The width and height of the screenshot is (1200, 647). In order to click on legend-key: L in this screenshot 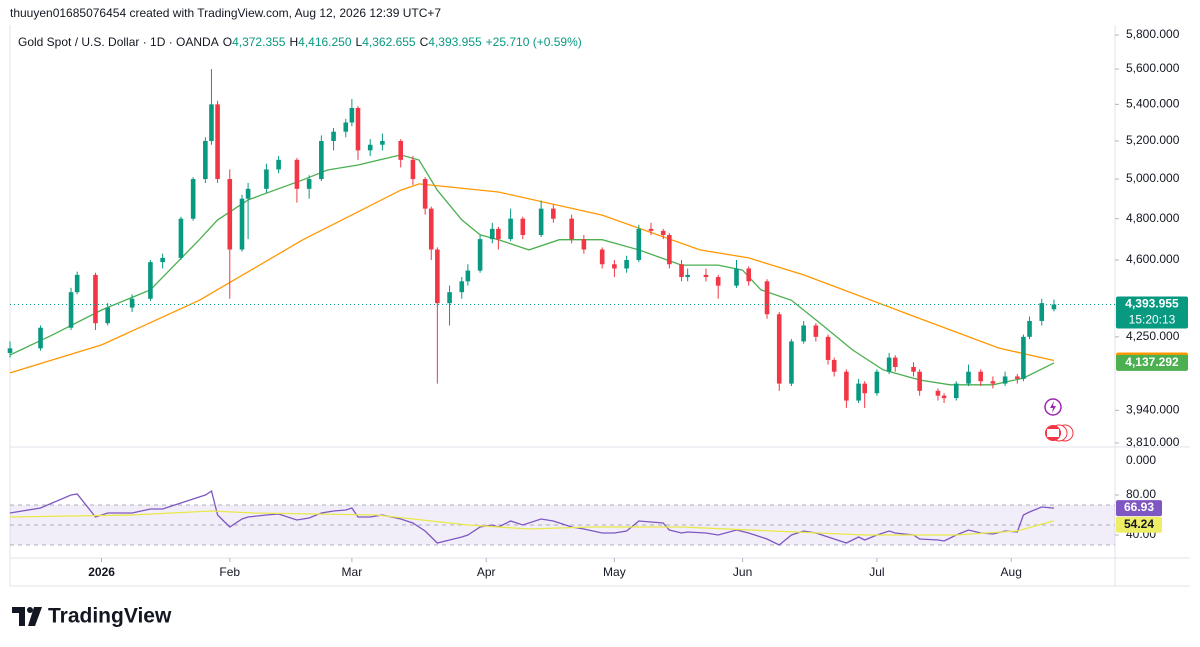, I will do `click(359, 42)`.